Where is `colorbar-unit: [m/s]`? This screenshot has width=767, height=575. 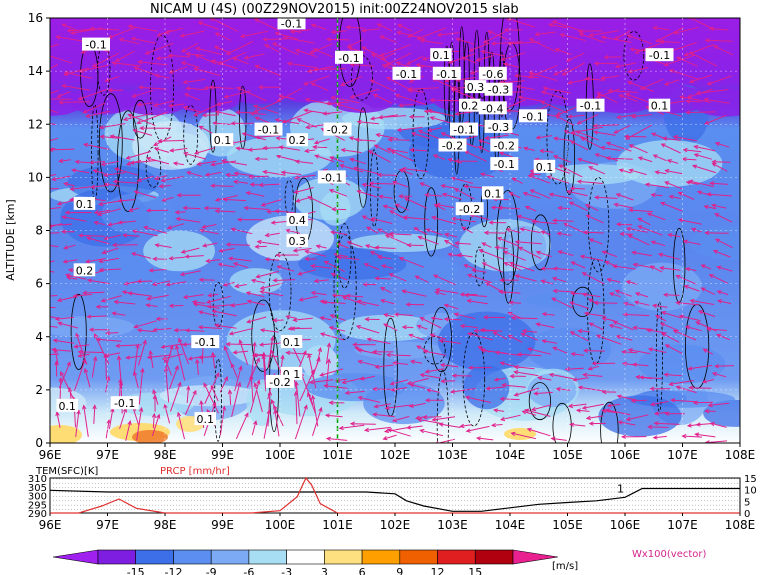 colorbar-unit: [m/s] is located at coordinates (565, 566).